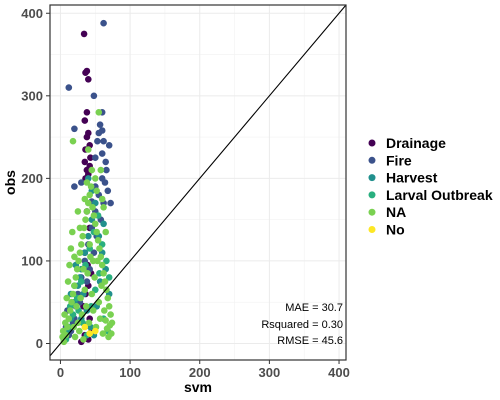  What do you see at coordinates (395, 230) in the screenshot?
I see `legend-label: No` at bounding box center [395, 230].